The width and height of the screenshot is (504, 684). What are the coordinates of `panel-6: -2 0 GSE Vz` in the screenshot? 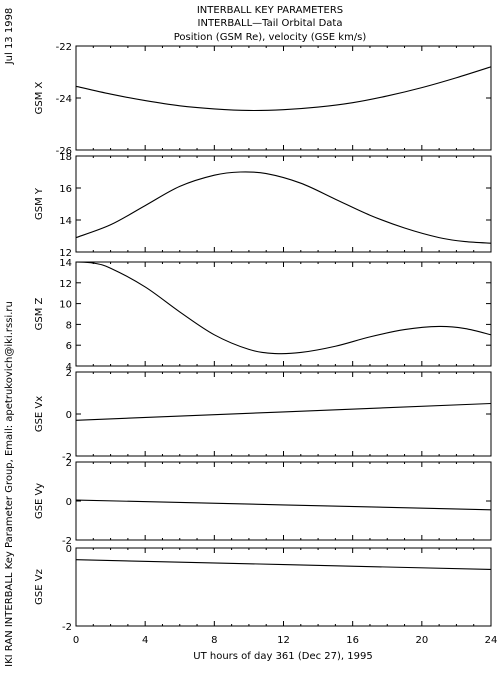 It's located at (263, 588).